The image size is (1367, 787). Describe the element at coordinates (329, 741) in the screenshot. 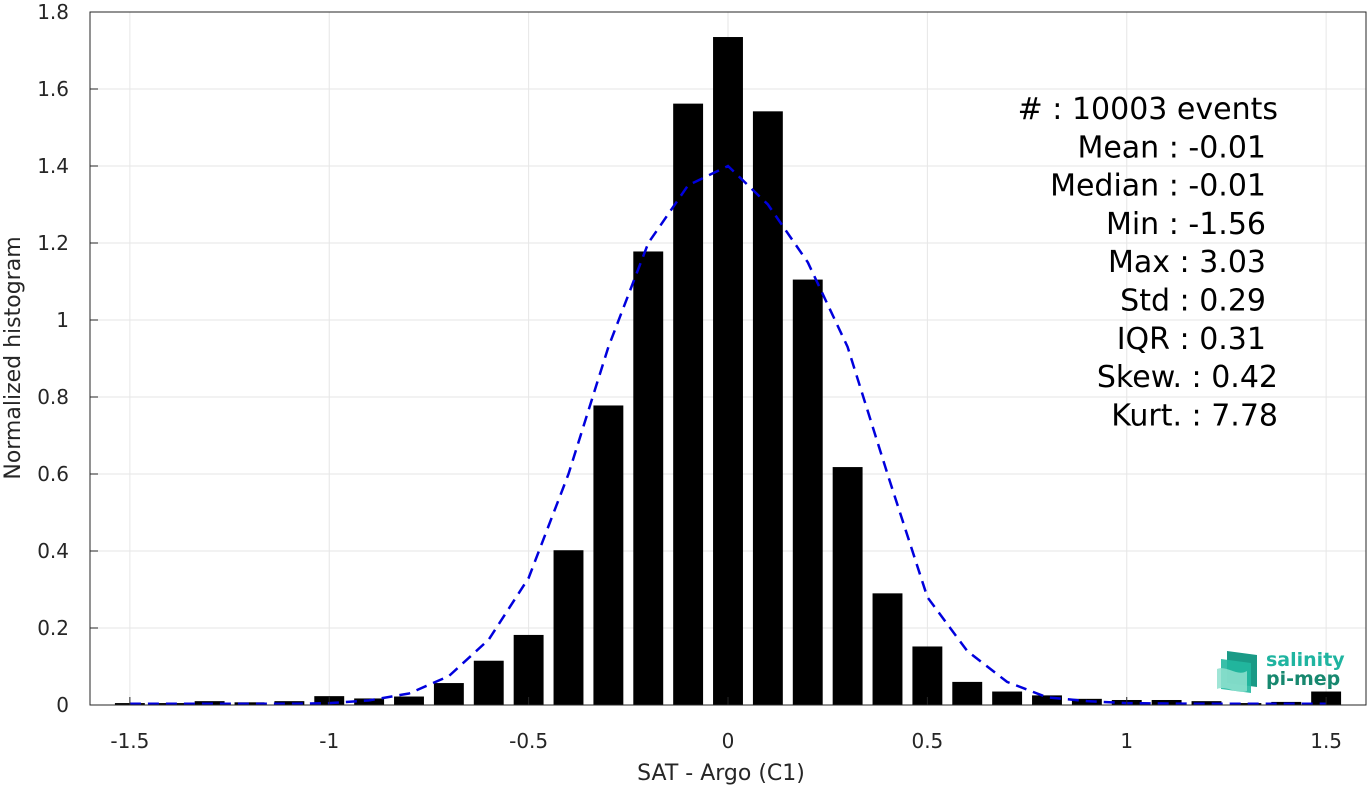

I see `x-tick-label: -1` at that location.